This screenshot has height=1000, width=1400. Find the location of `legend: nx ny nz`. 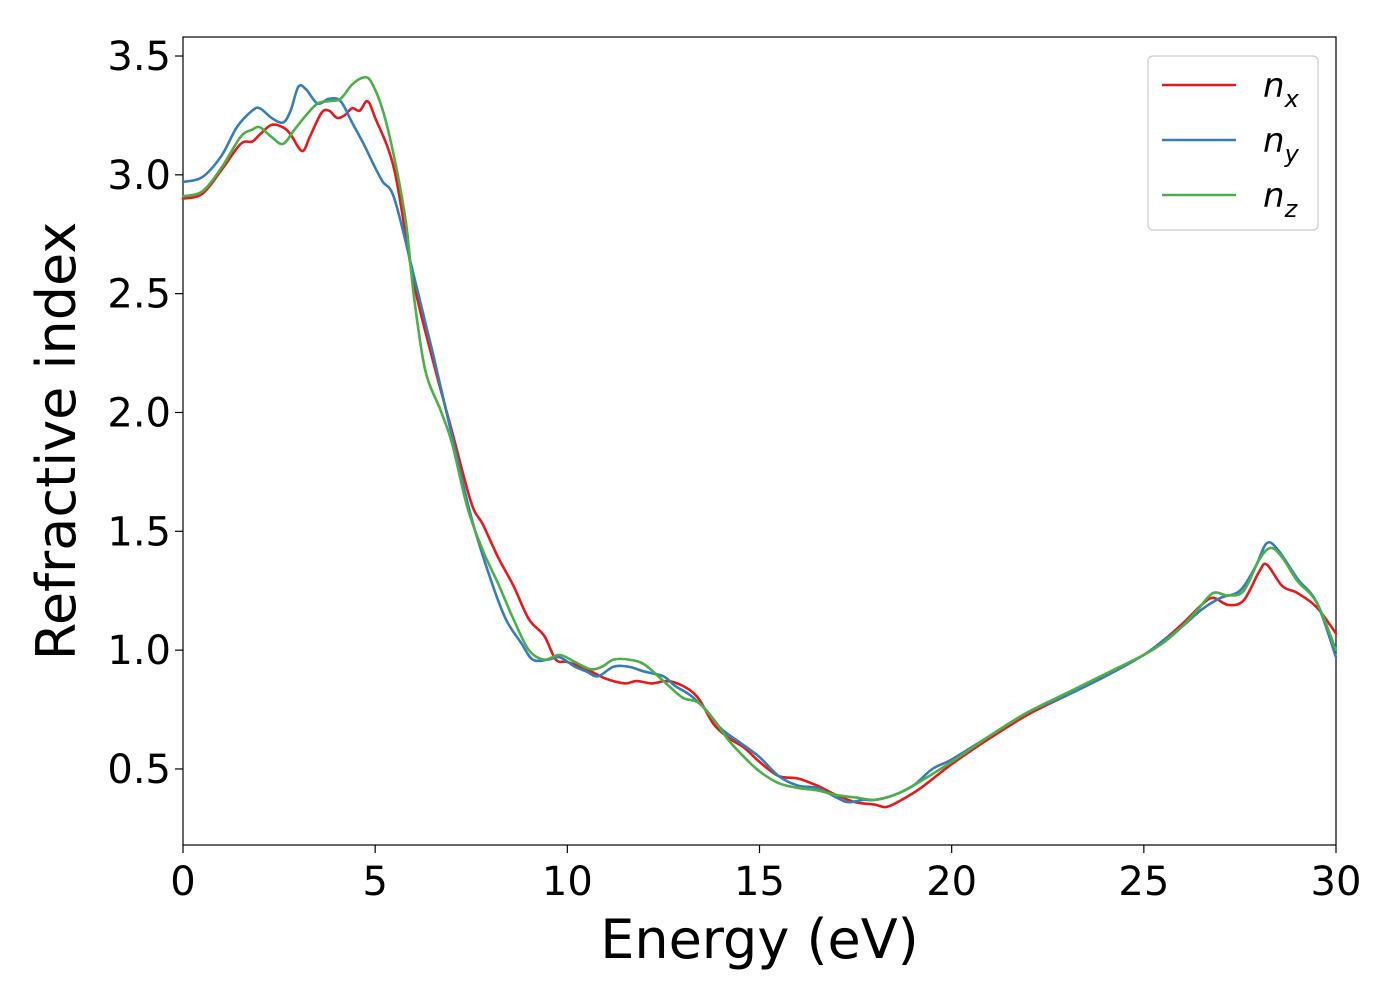

legend: nx ny nz is located at coordinates (1233, 143).